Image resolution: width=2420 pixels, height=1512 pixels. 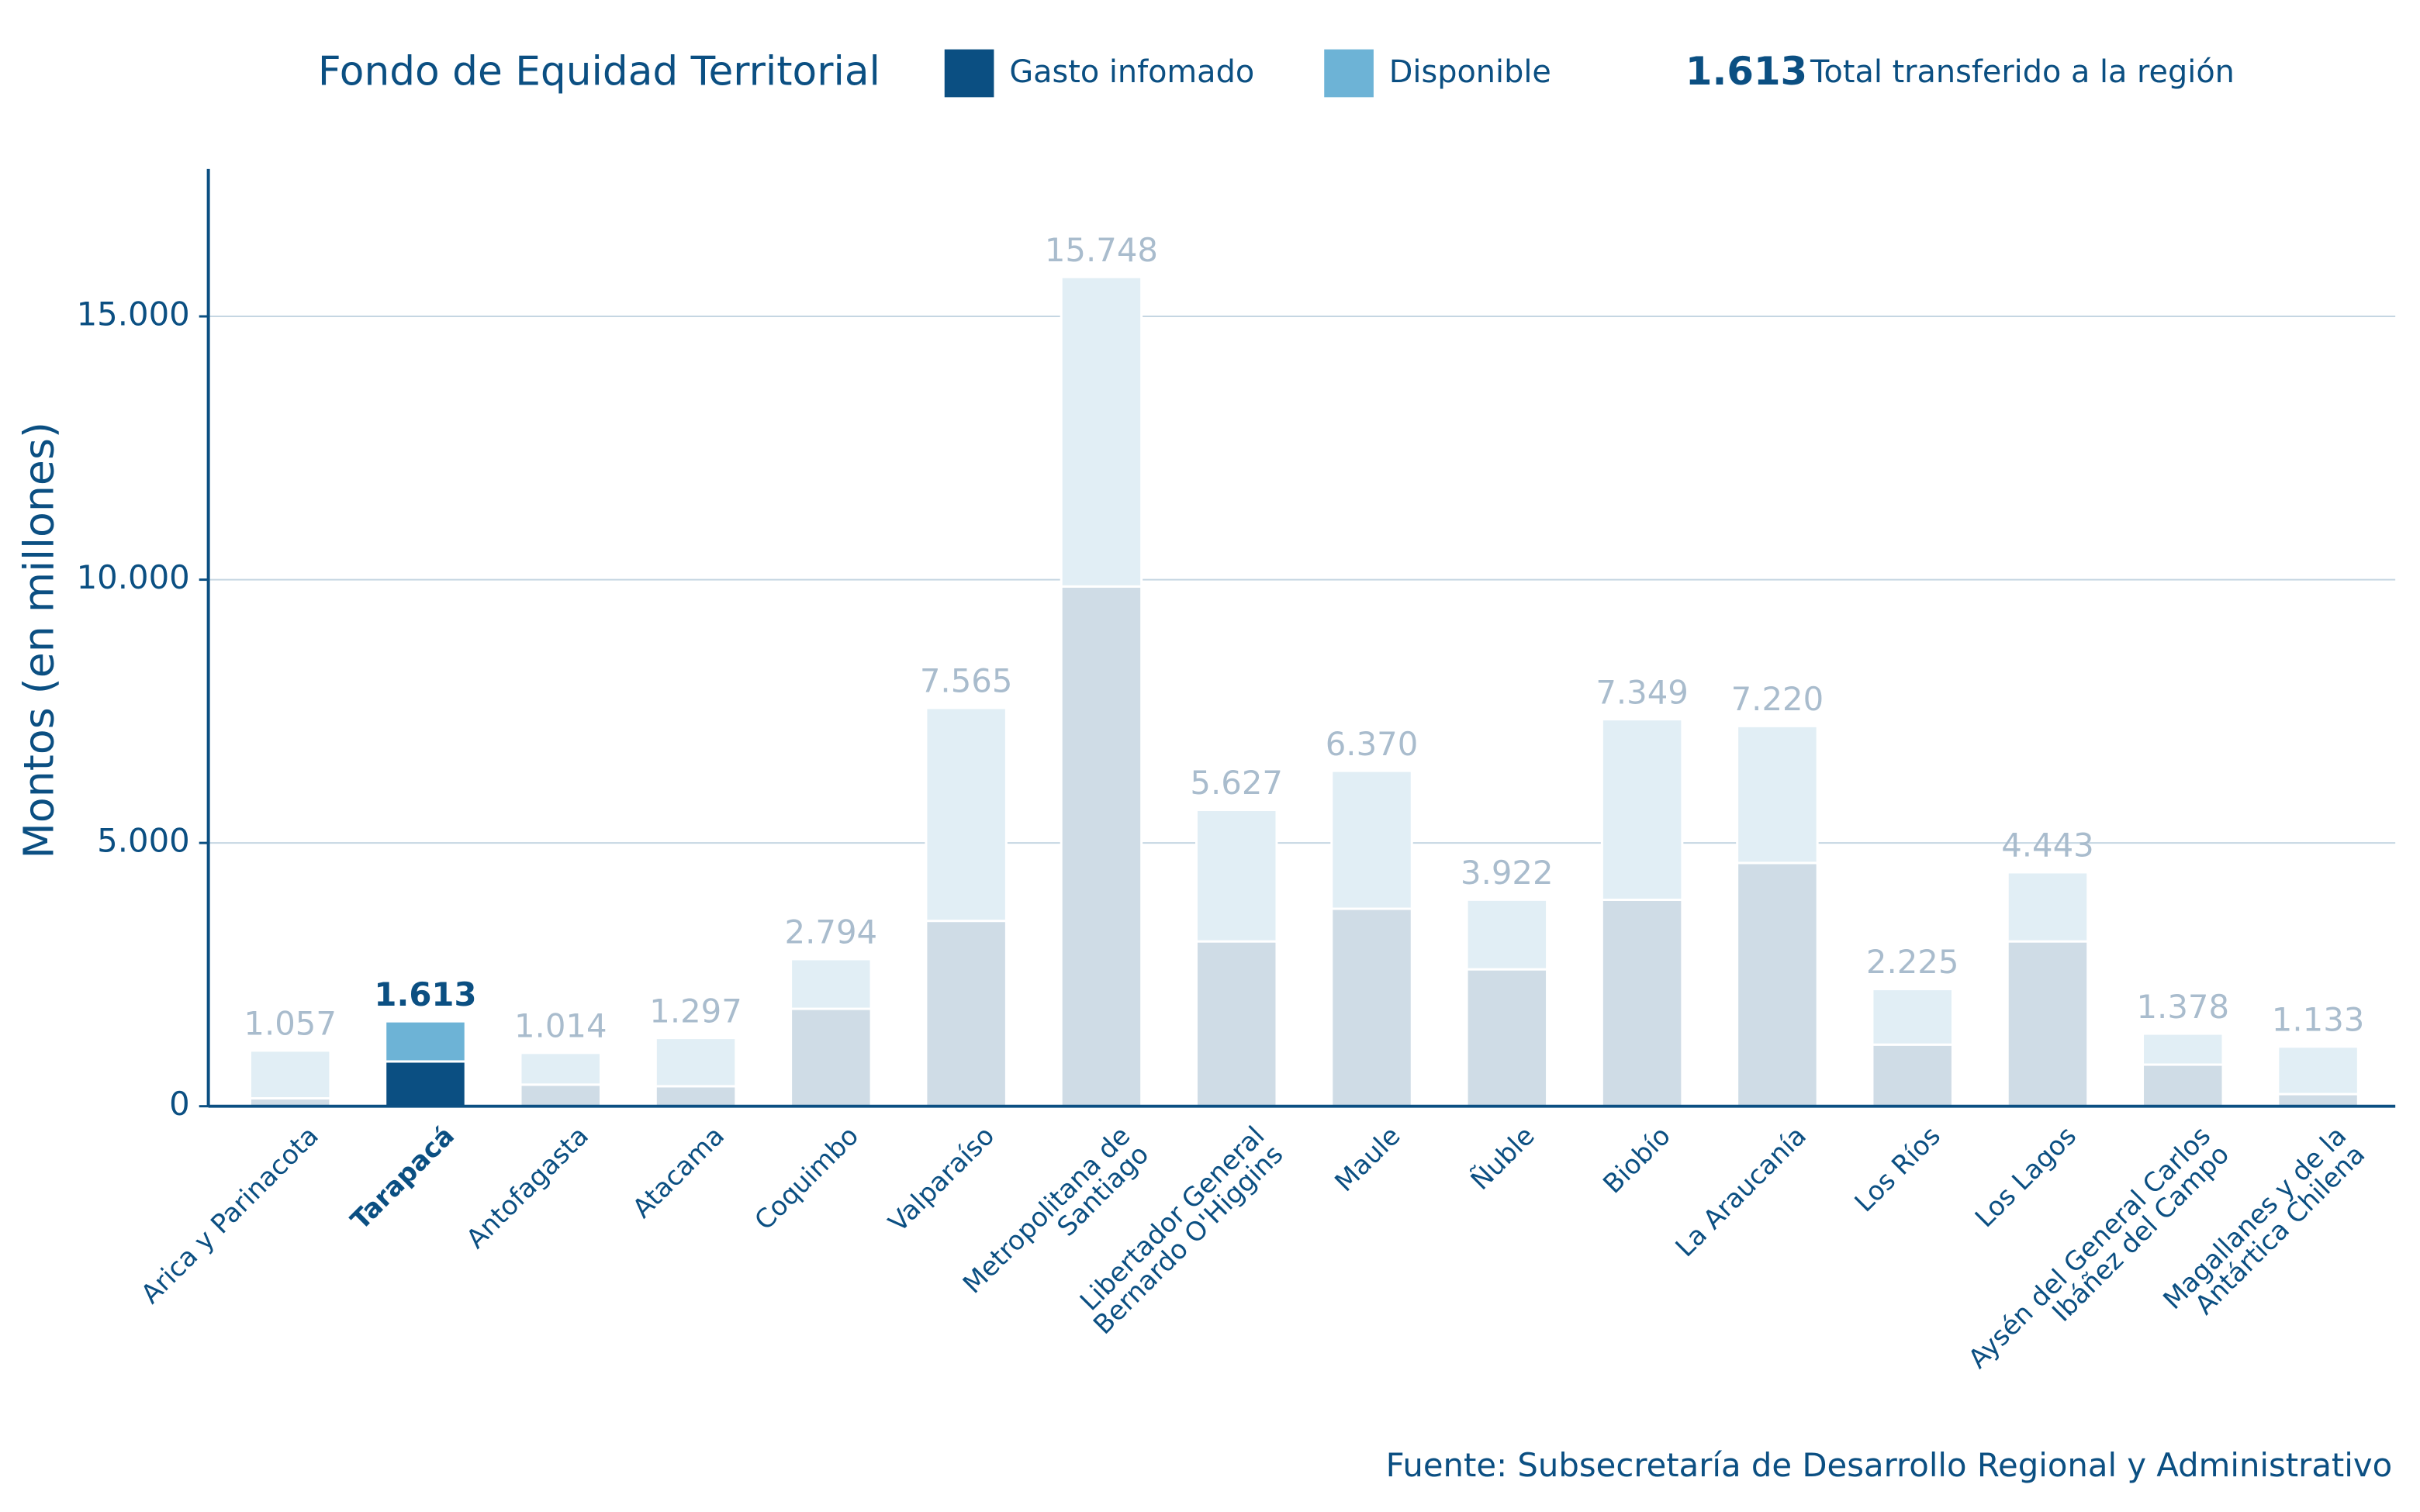 I want to click on total-label: 3.922, so click(x=1507, y=873).